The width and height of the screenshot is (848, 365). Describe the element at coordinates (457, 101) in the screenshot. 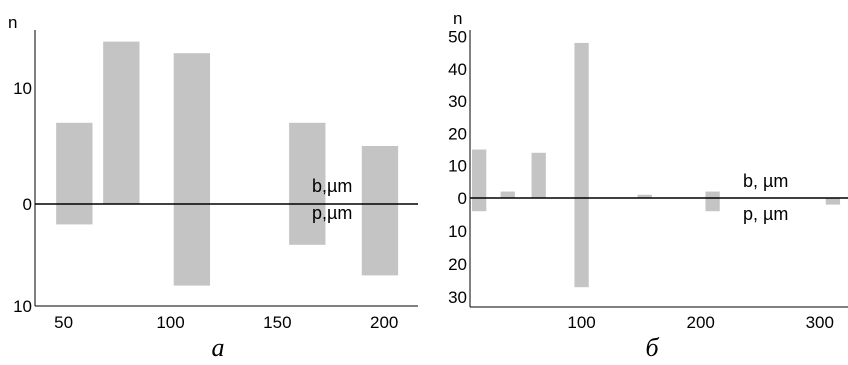

I see `chart-2-y-tick-upper-3: 30` at that location.